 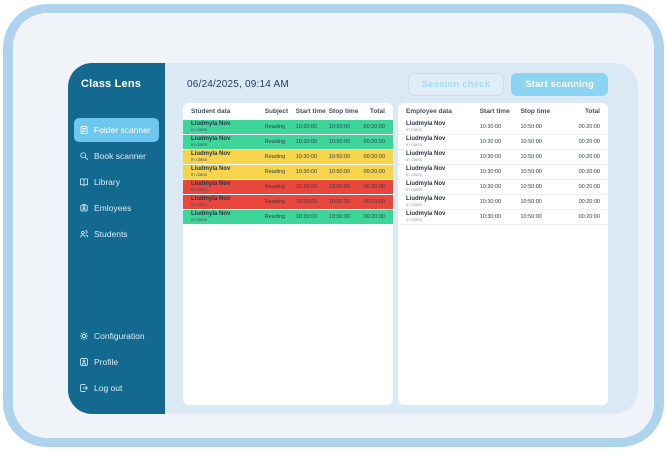 What do you see at coordinates (456, 84) in the screenshot?
I see `session-check-button: Session check` at bounding box center [456, 84].